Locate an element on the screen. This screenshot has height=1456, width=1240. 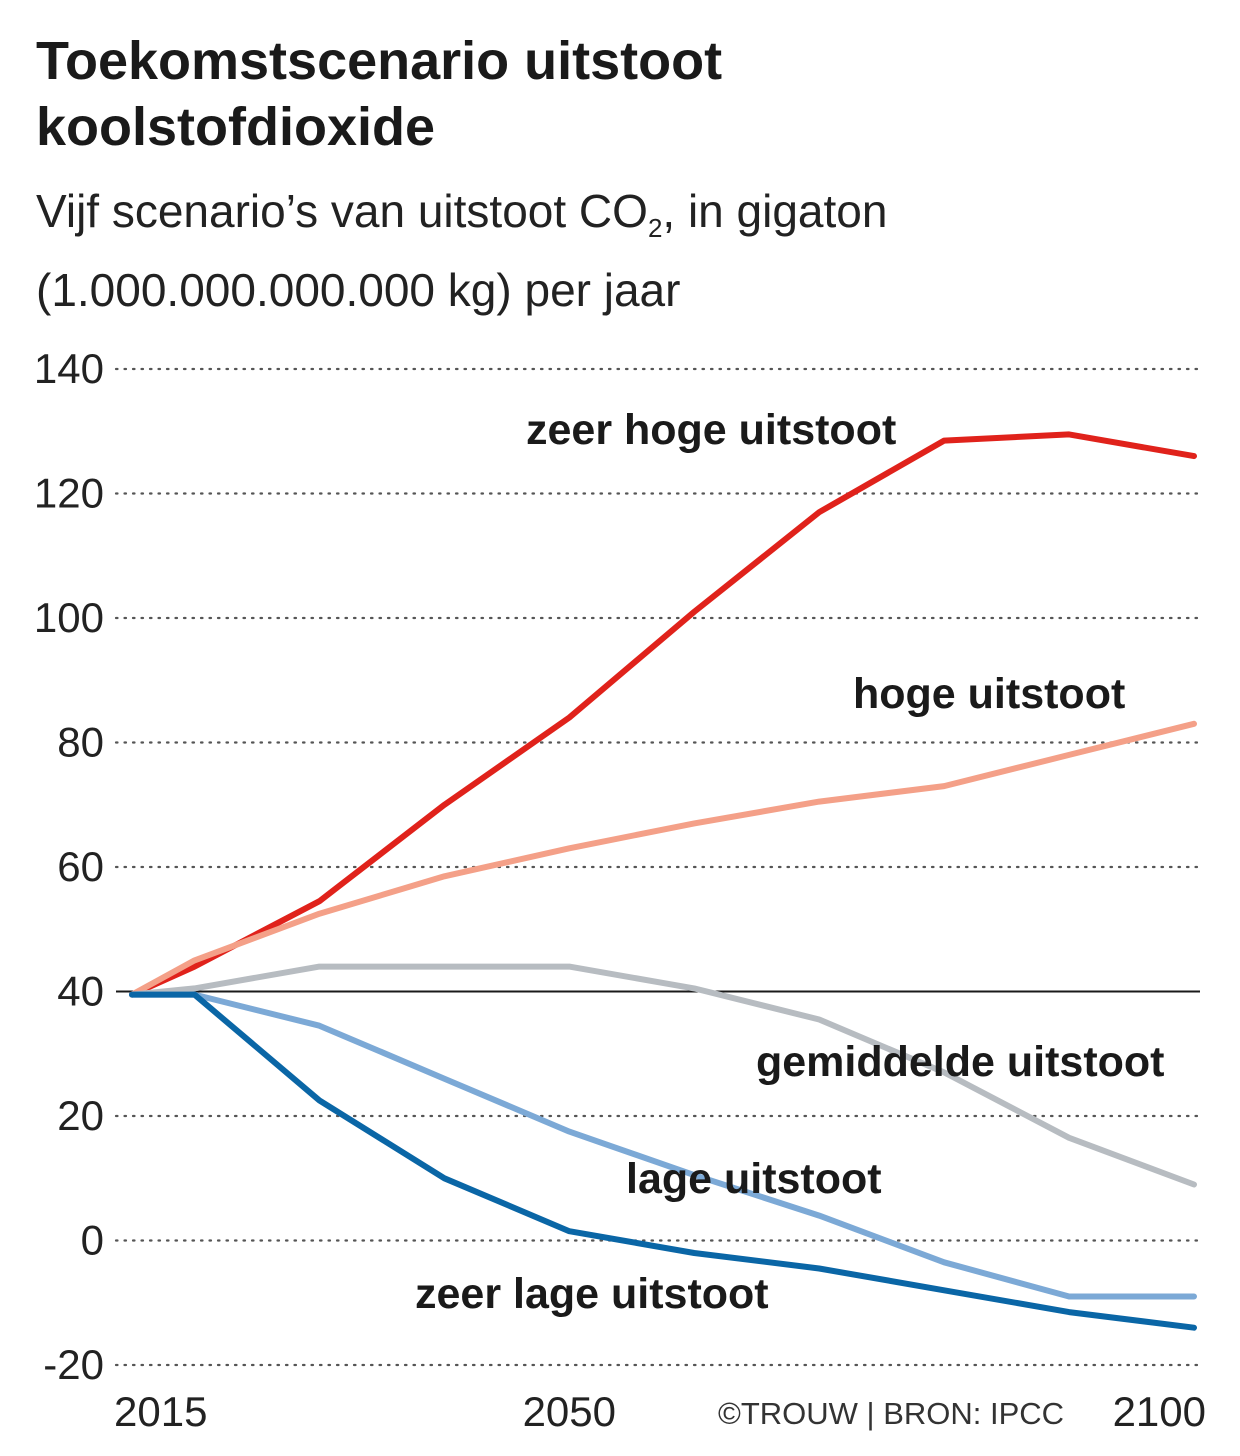
y-tick-label: 80 is located at coordinates (80, 742).